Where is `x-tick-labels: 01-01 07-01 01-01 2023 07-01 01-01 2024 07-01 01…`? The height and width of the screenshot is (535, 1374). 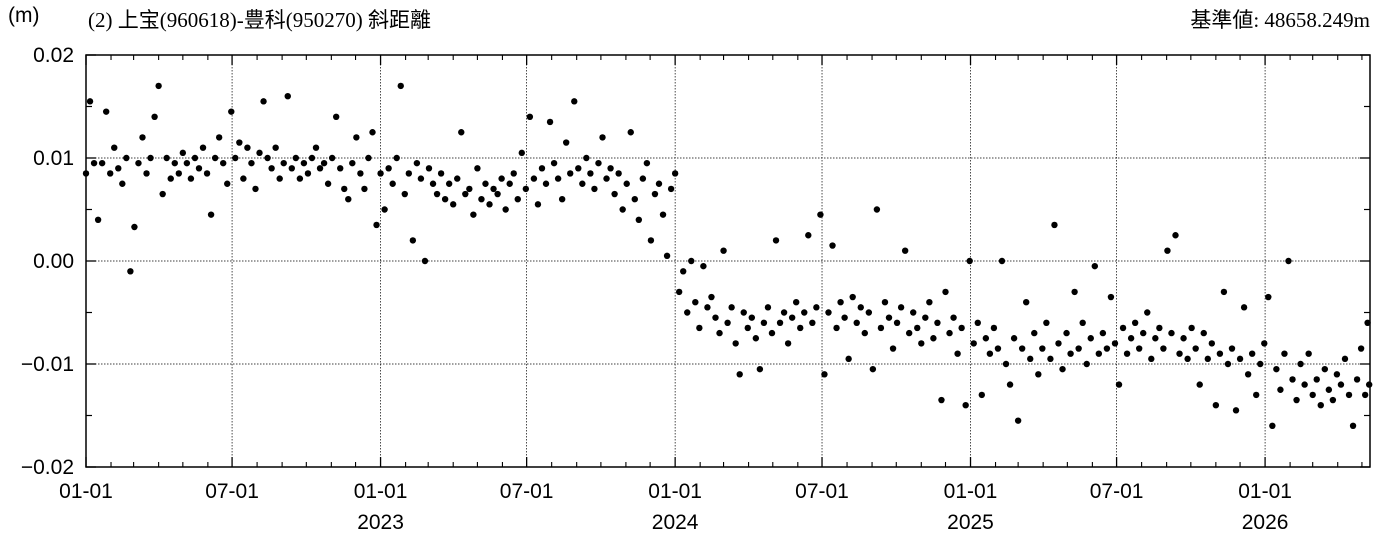 x-tick-labels: 01-01 07-01 01-01 2023 07-01 01-01 2024 07-01 01… is located at coordinates (675, 507).